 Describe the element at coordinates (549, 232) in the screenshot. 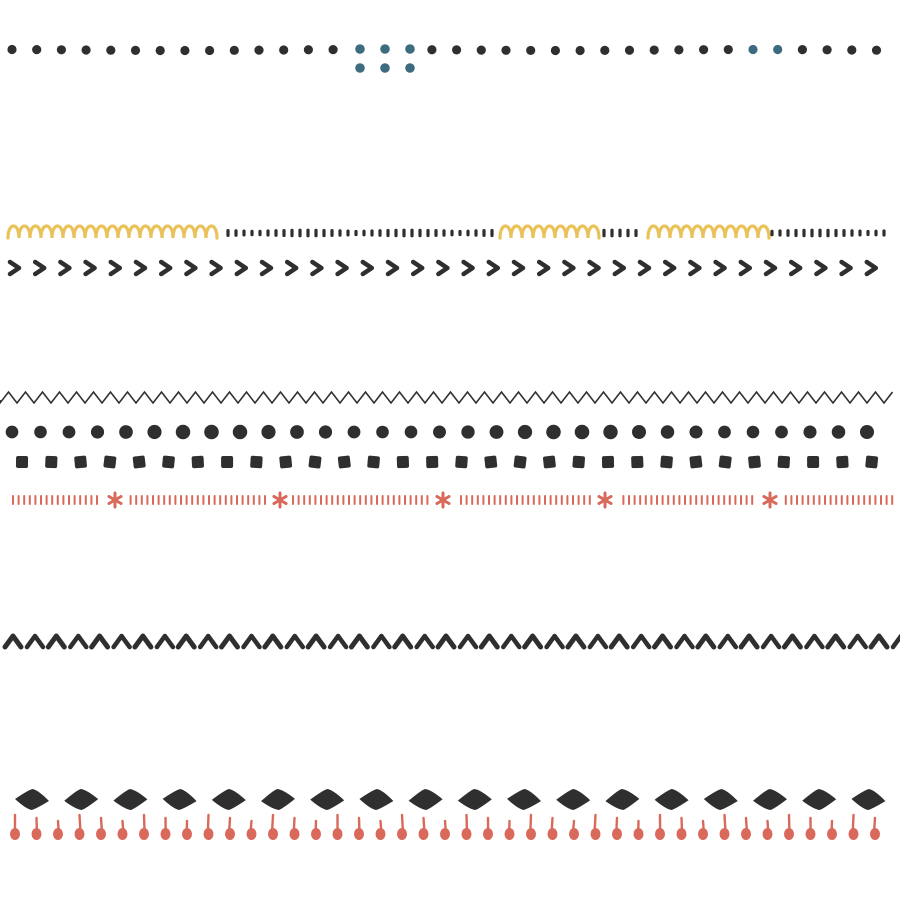

I see `yellow-loop` at that location.